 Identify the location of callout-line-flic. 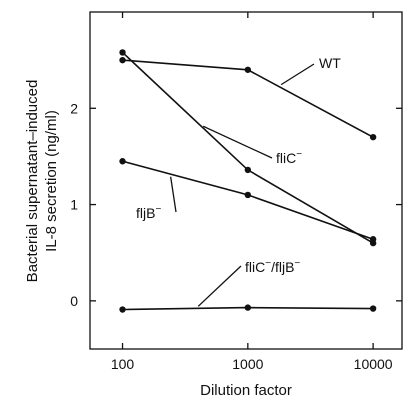
(237, 142).